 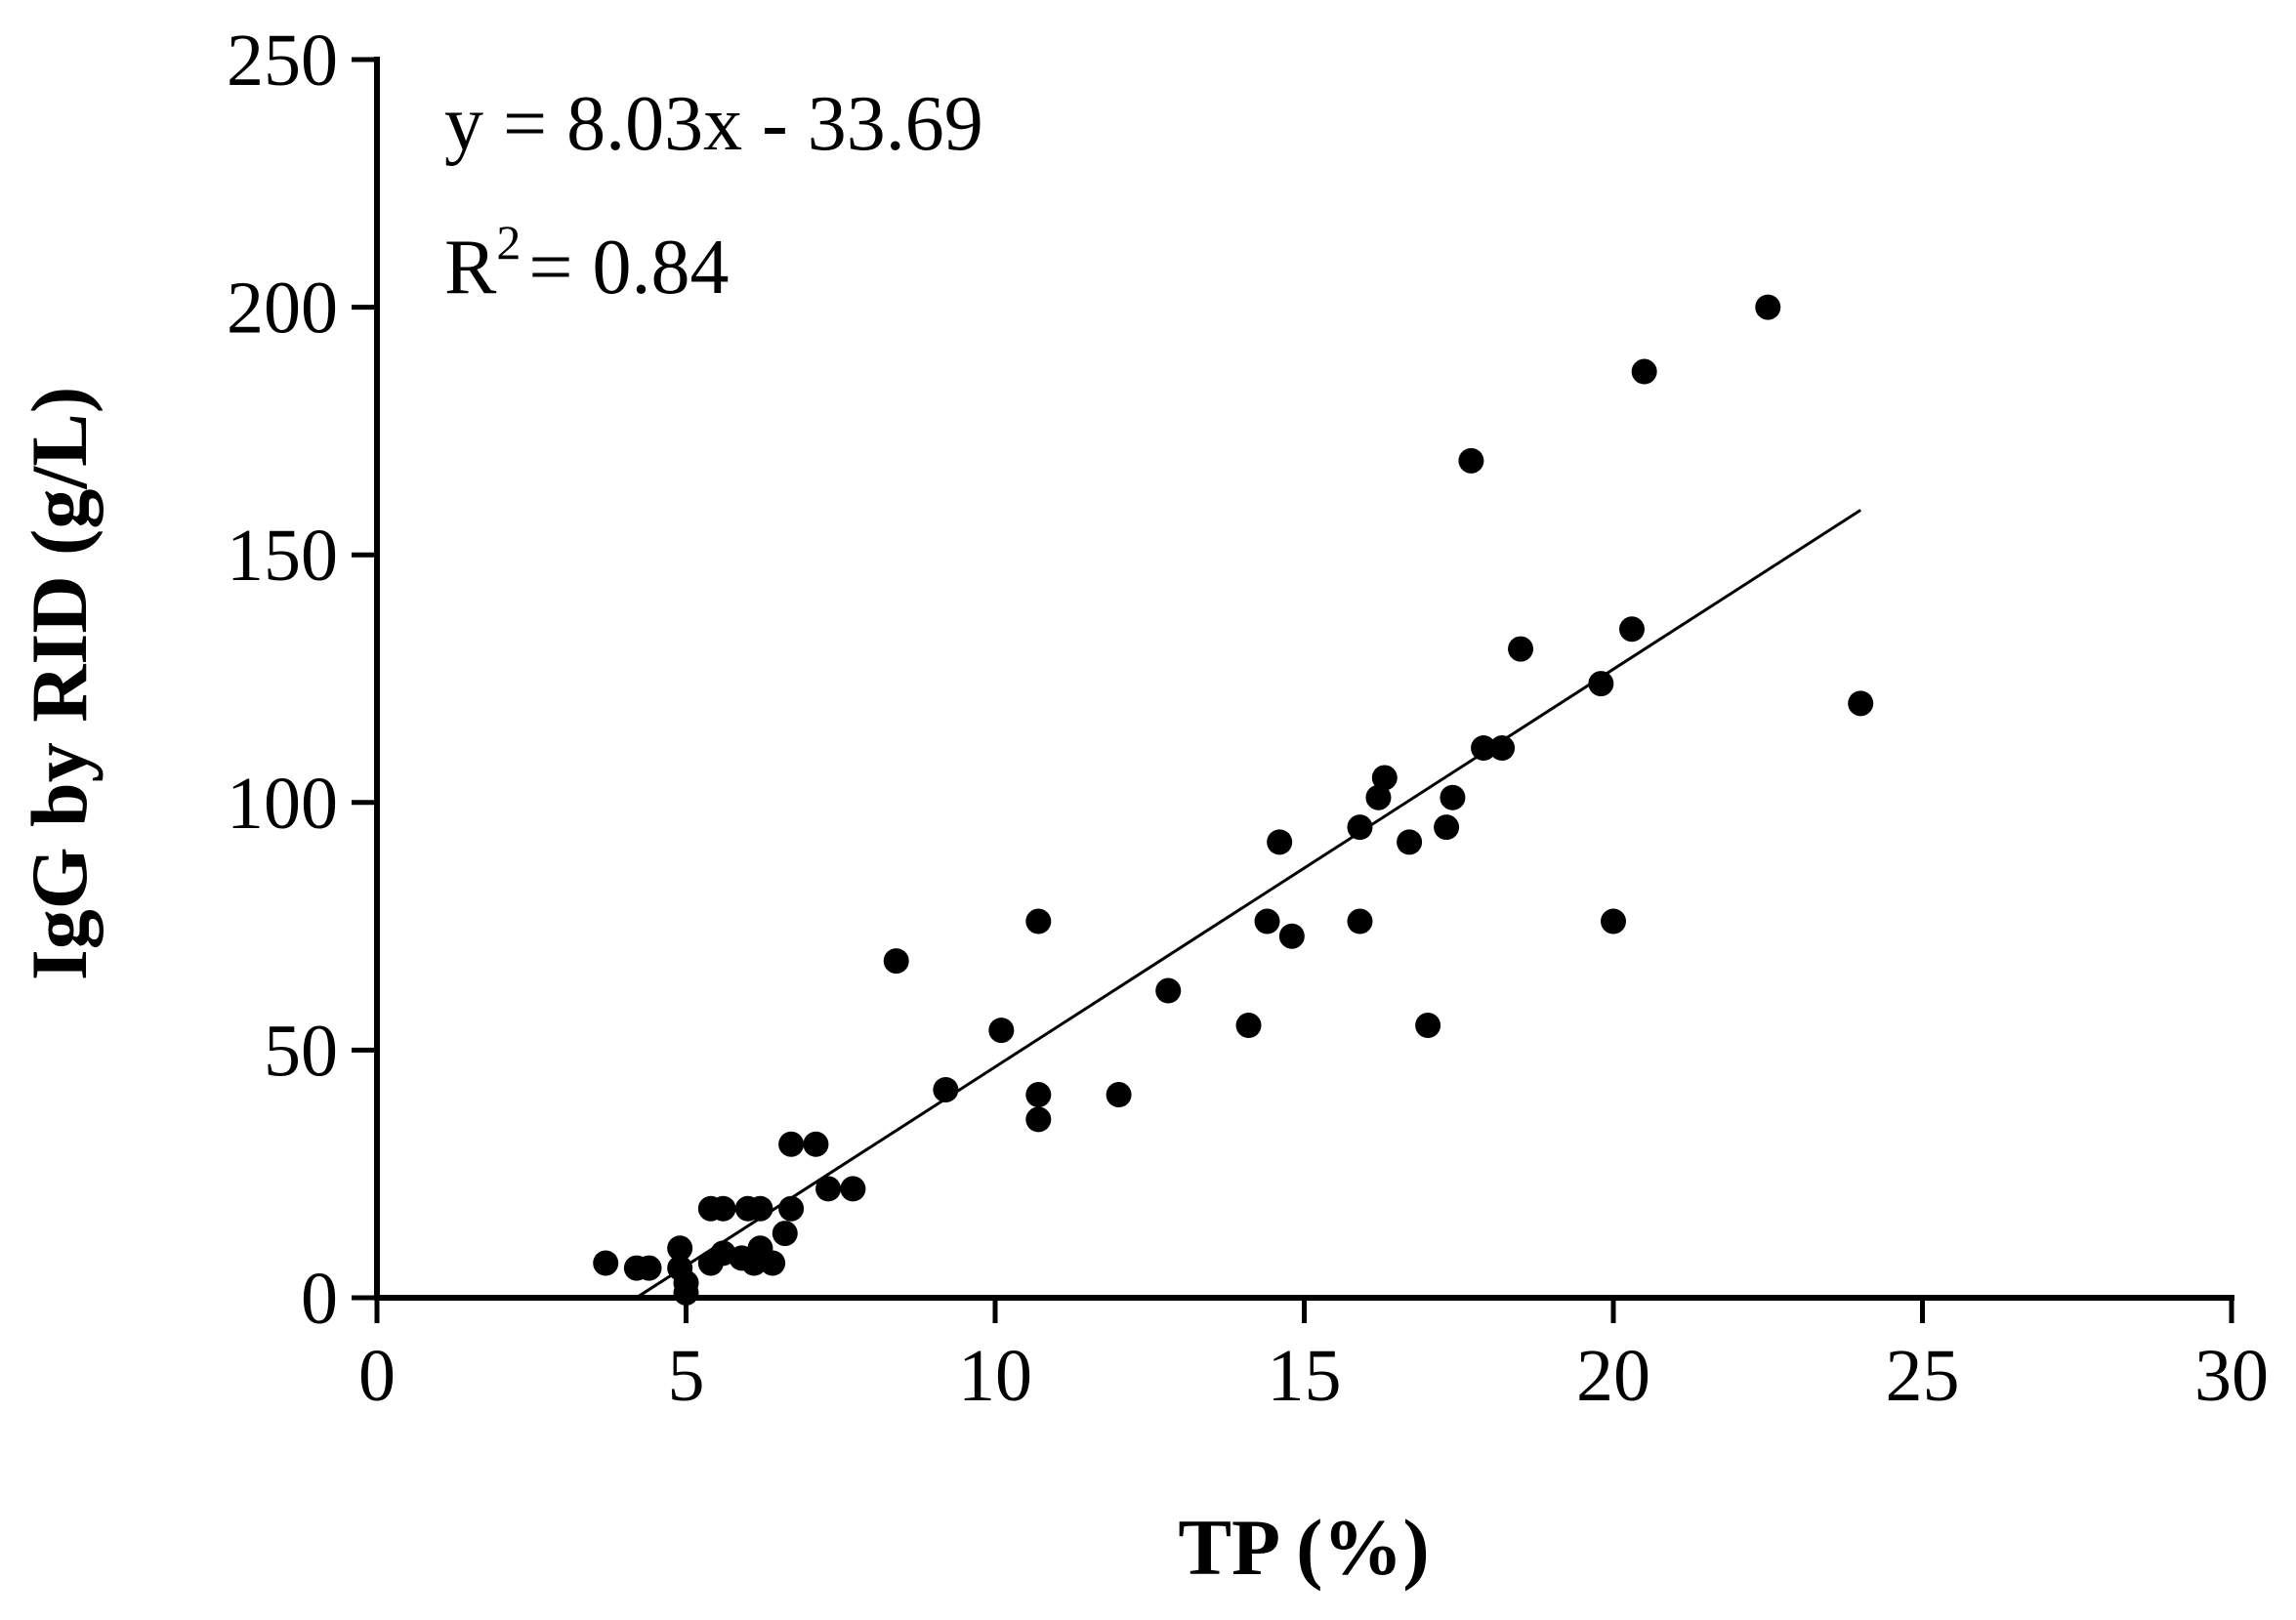 What do you see at coordinates (1923, 1376) in the screenshot?
I see `x-tick-label: 25` at bounding box center [1923, 1376].